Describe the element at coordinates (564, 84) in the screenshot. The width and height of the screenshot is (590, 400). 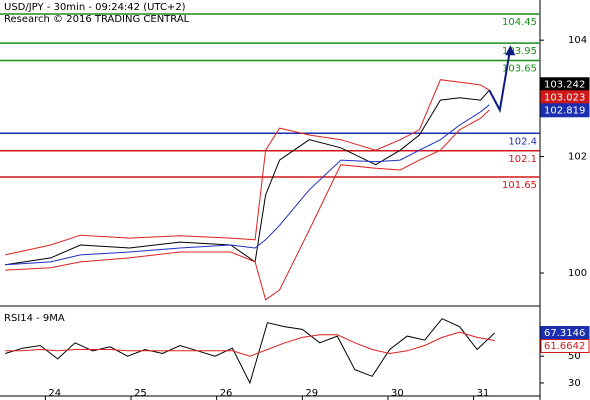
I see `price-tag-label: 103.242` at that location.